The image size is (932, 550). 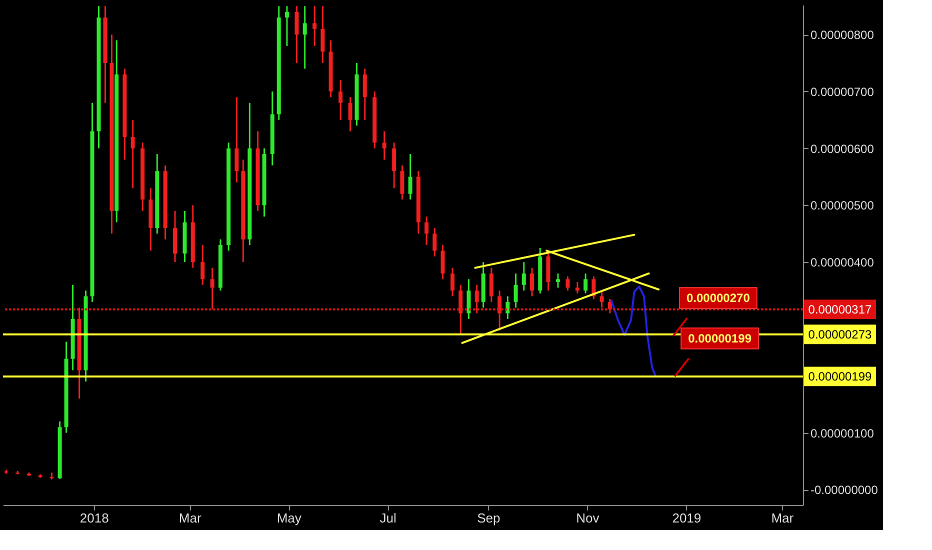 What do you see at coordinates (588, 518) in the screenshot?
I see `x-tick-label: Nov` at bounding box center [588, 518].